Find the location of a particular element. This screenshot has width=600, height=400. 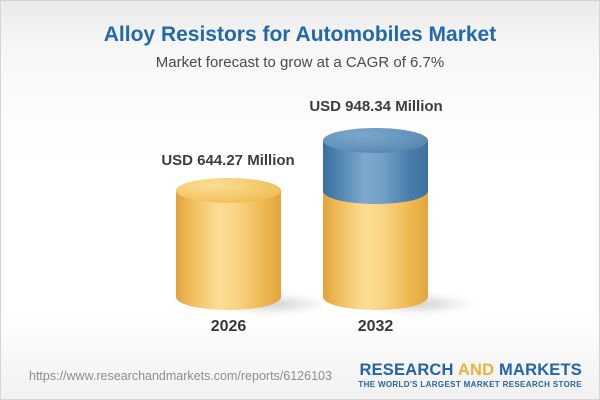

bar-2032-base-segment is located at coordinates (375, 250).